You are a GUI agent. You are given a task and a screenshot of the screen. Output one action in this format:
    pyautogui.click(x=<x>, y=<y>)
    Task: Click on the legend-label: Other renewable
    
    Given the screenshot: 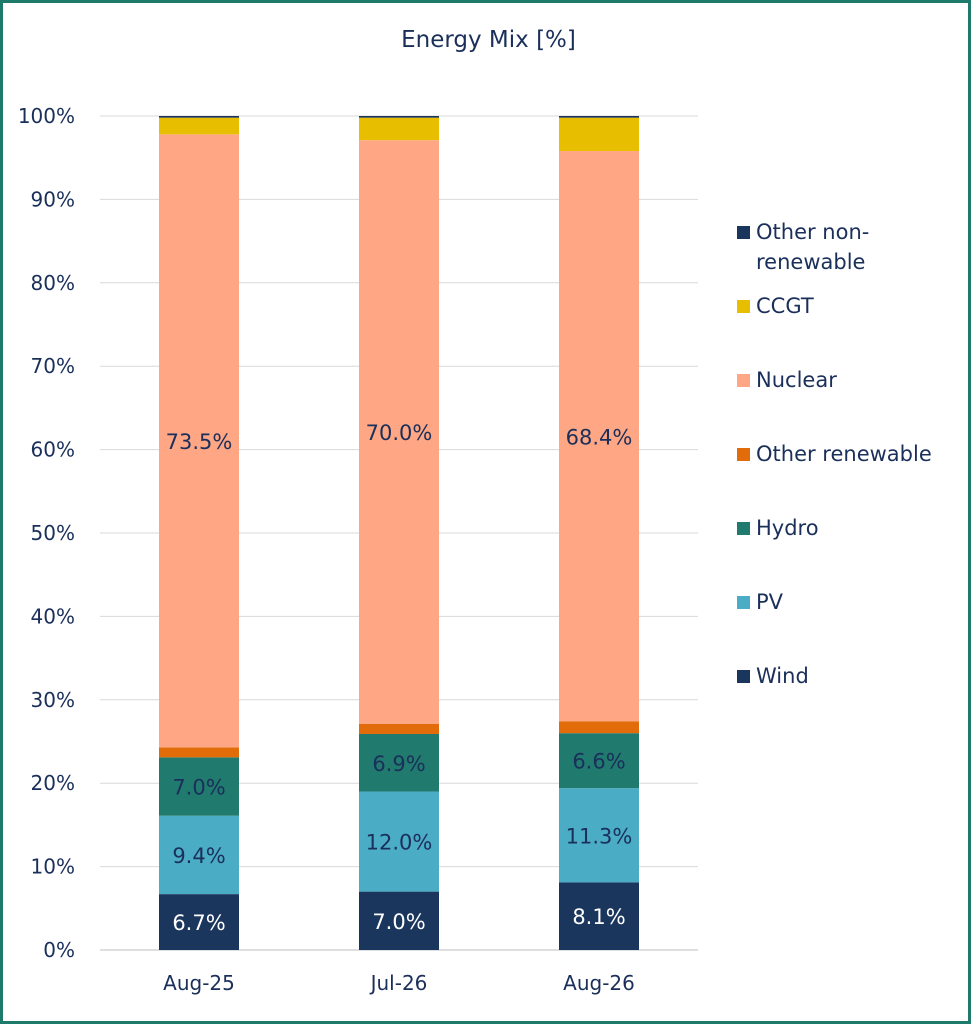 What is the action you would take?
    pyautogui.click(x=844, y=454)
    